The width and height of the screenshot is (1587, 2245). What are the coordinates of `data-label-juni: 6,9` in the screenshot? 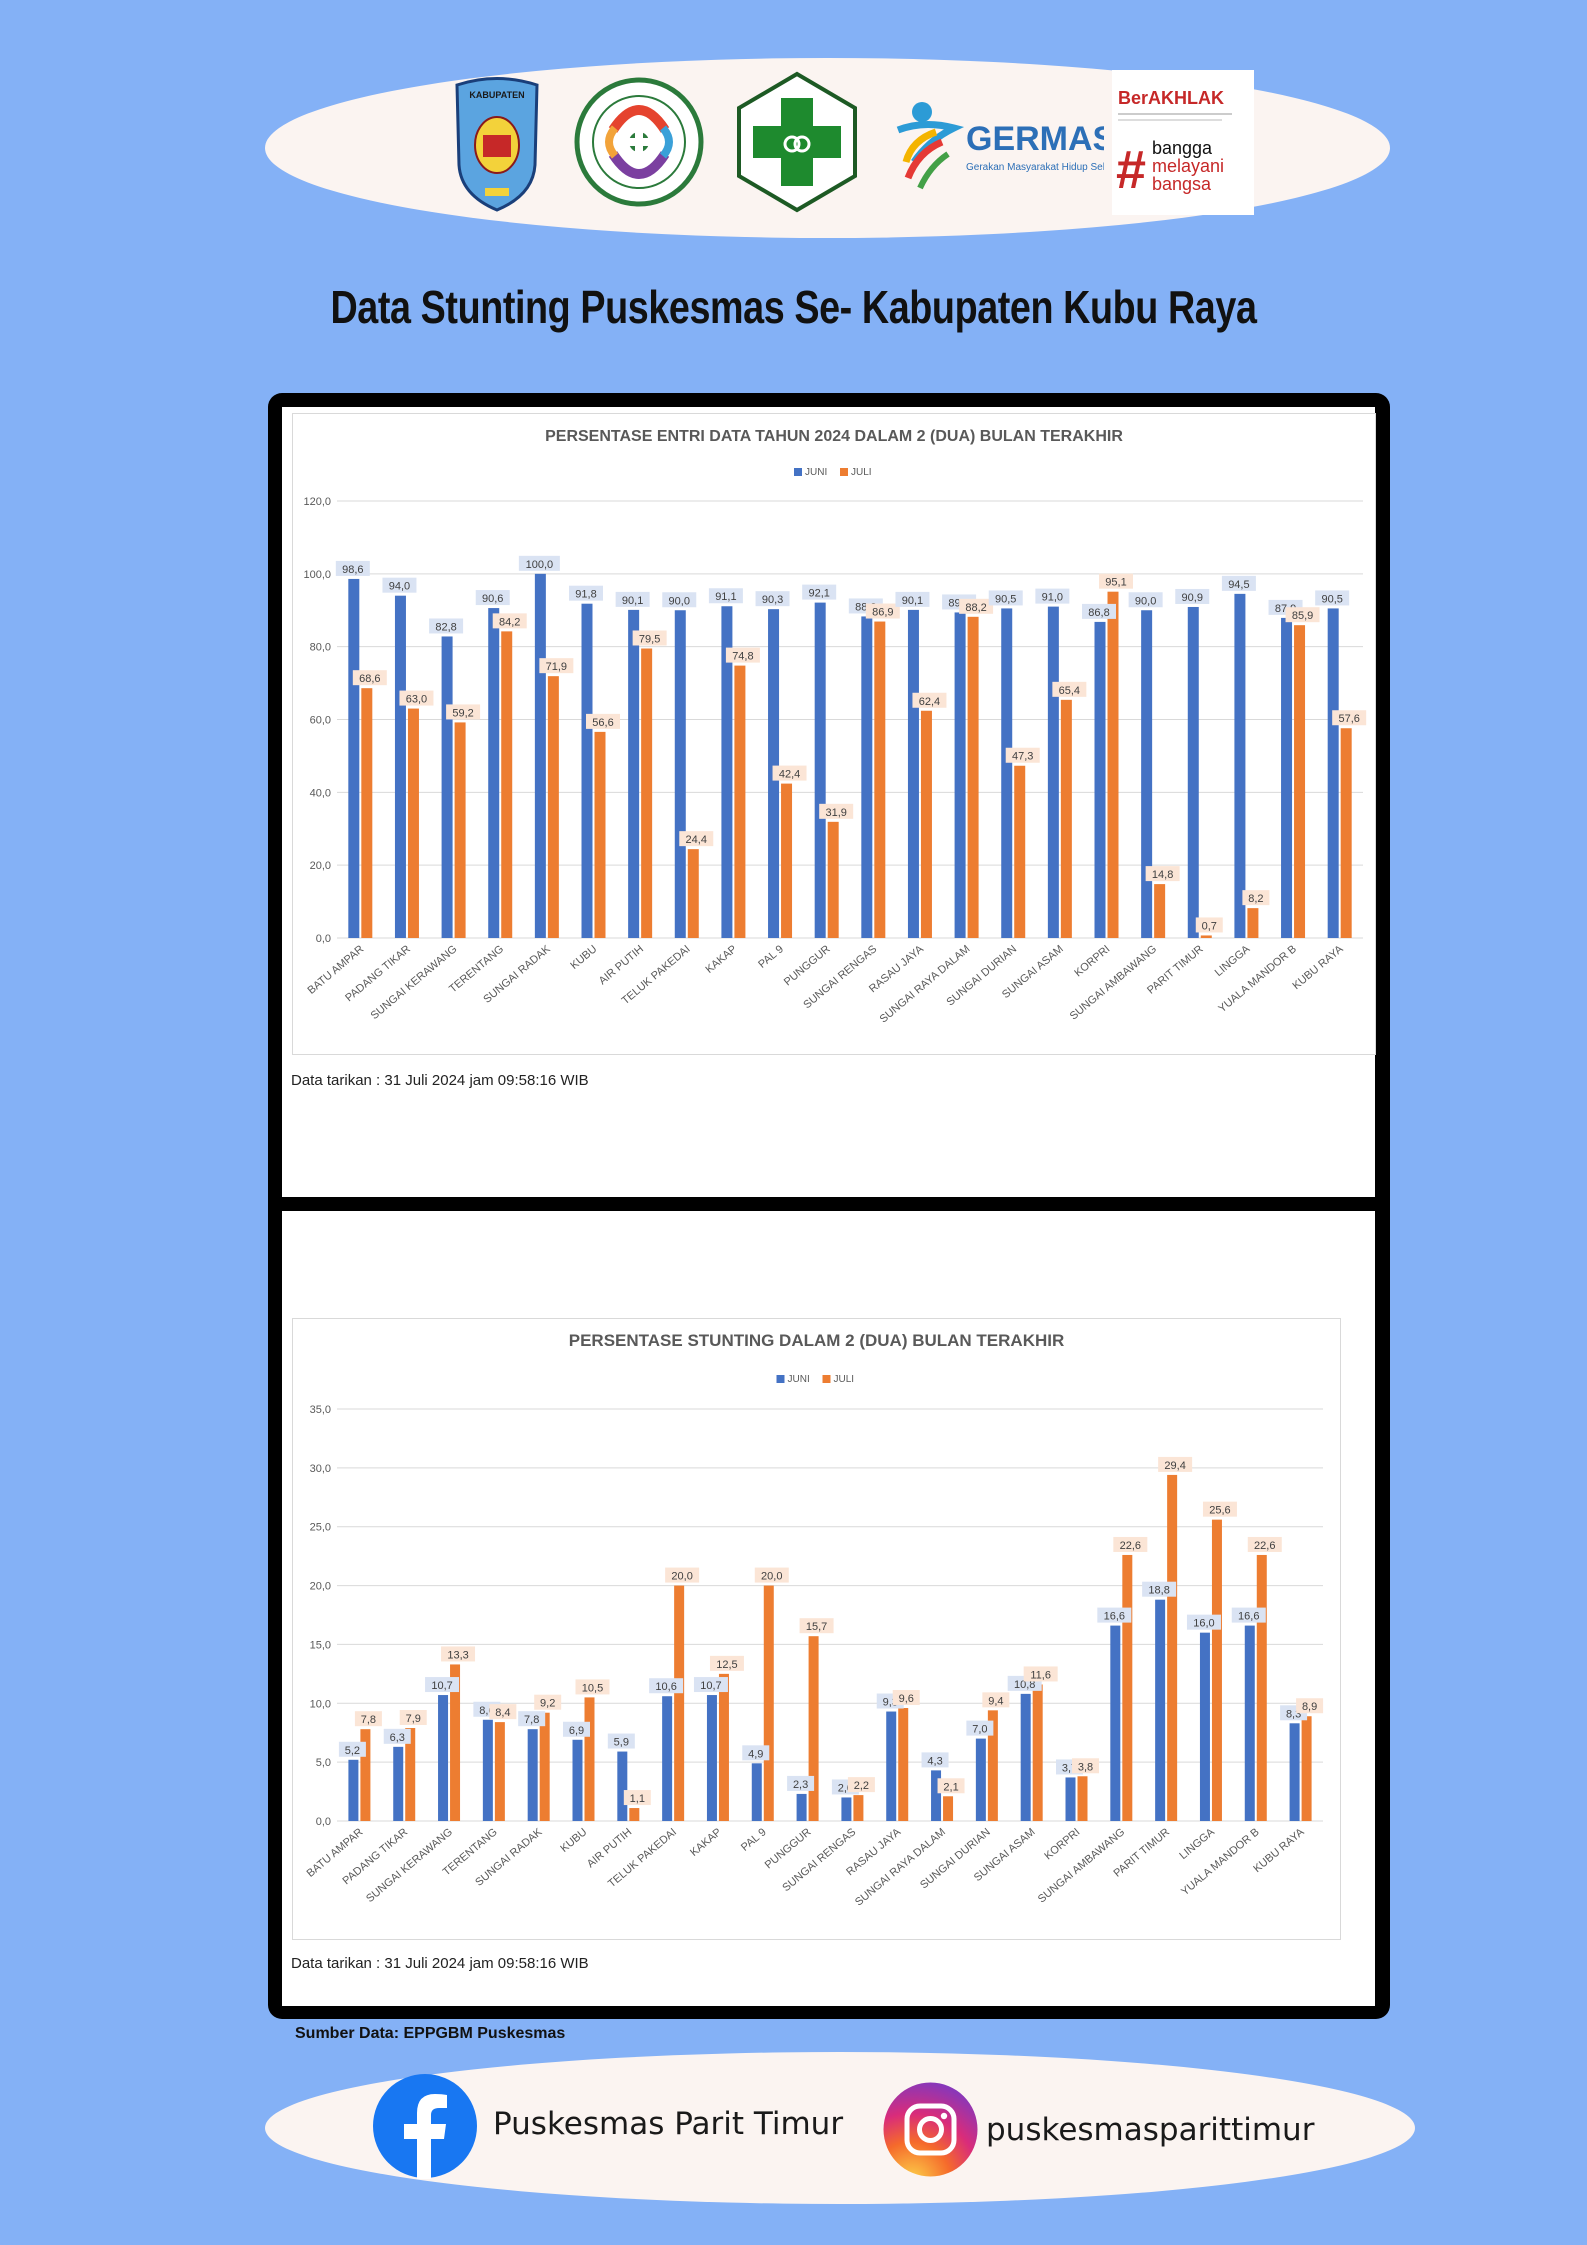 It's located at (576, 1731).